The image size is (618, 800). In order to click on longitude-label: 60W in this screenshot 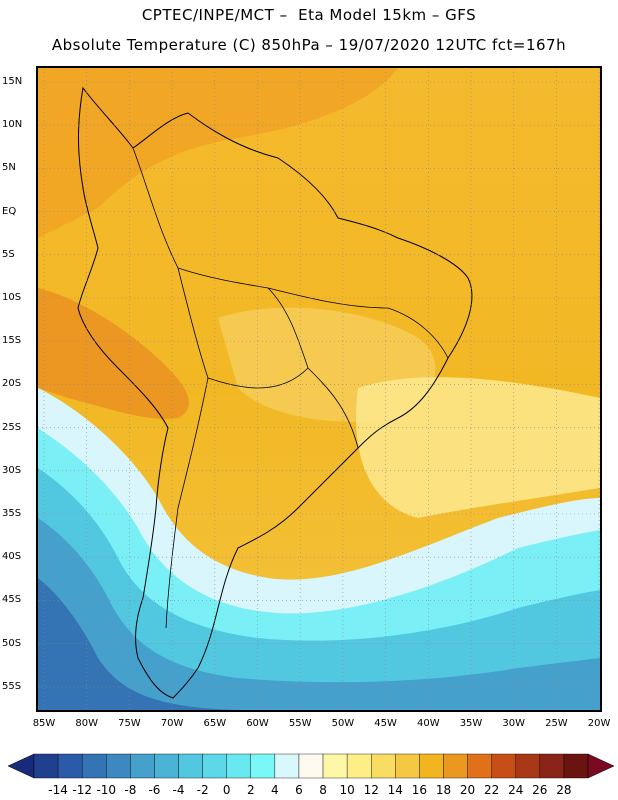, I will do `click(257, 723)`.